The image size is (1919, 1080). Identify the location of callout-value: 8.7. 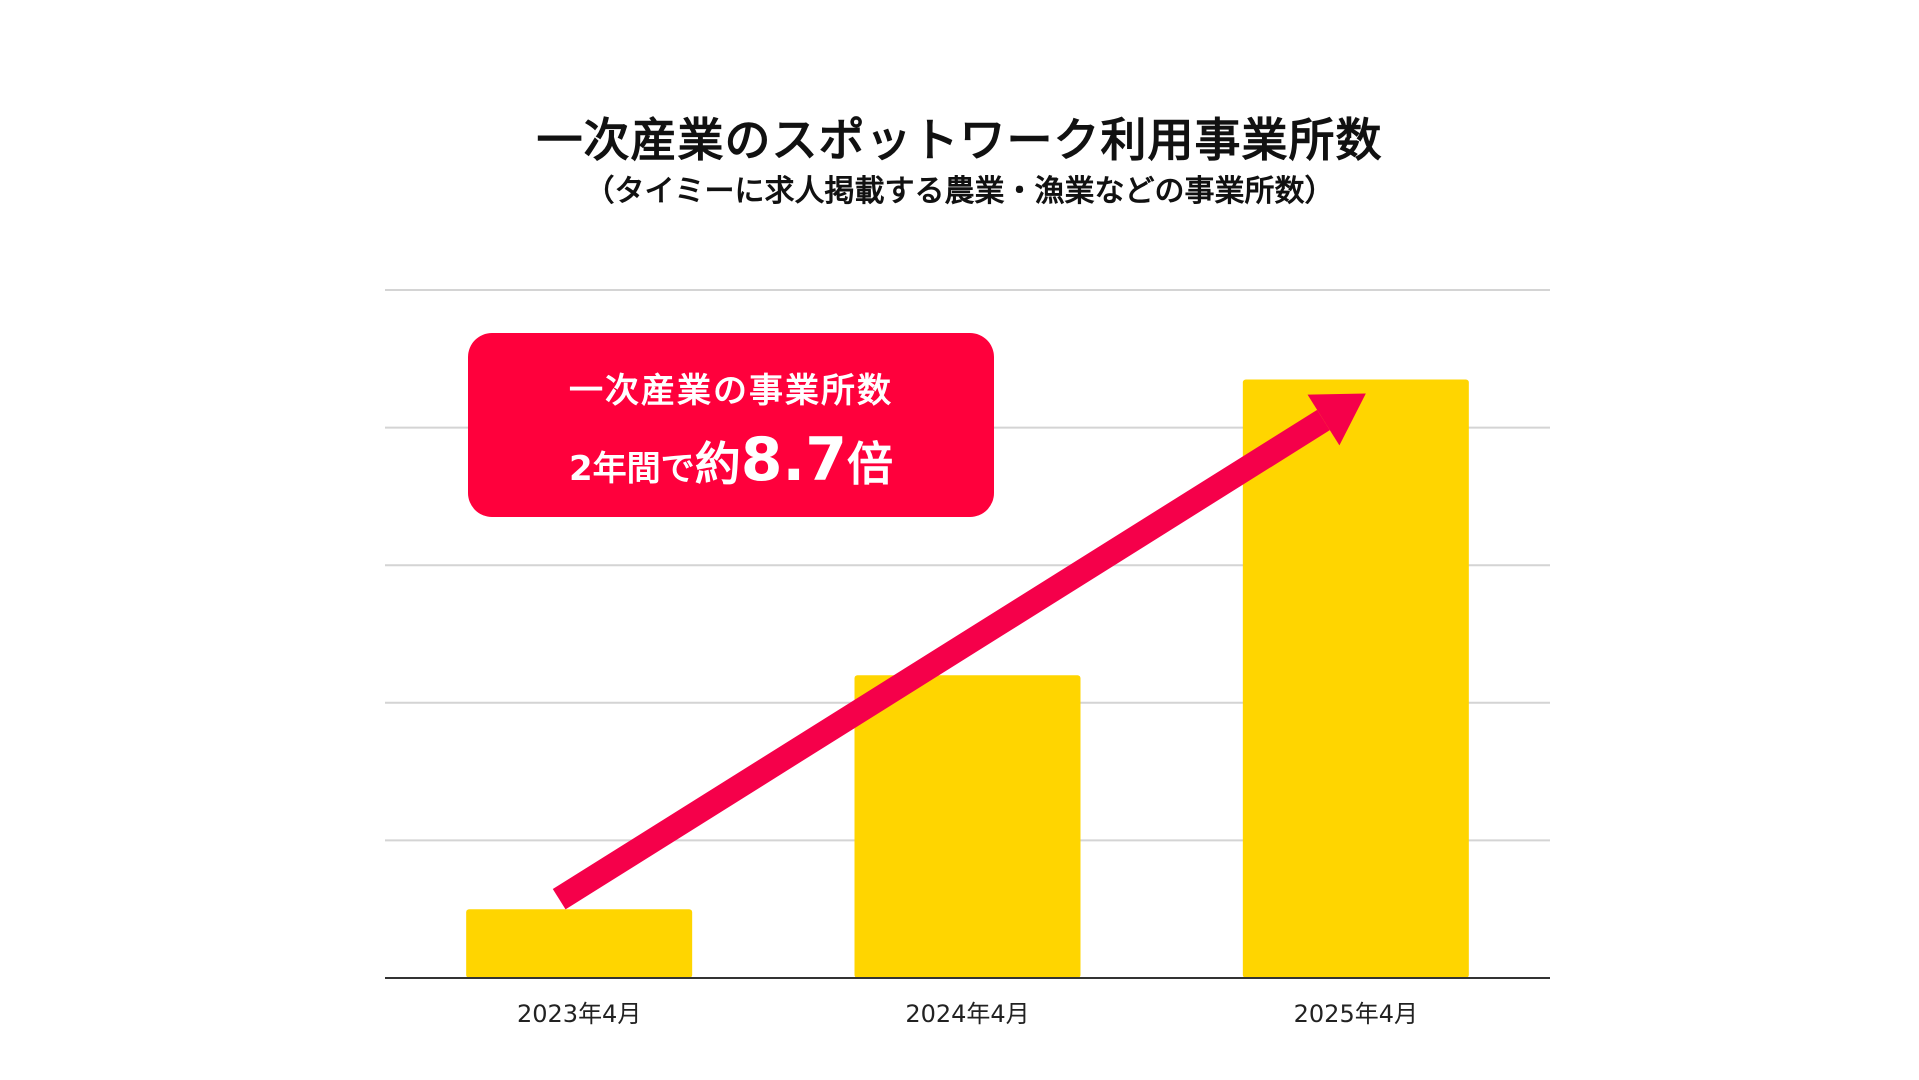
(793, 460).